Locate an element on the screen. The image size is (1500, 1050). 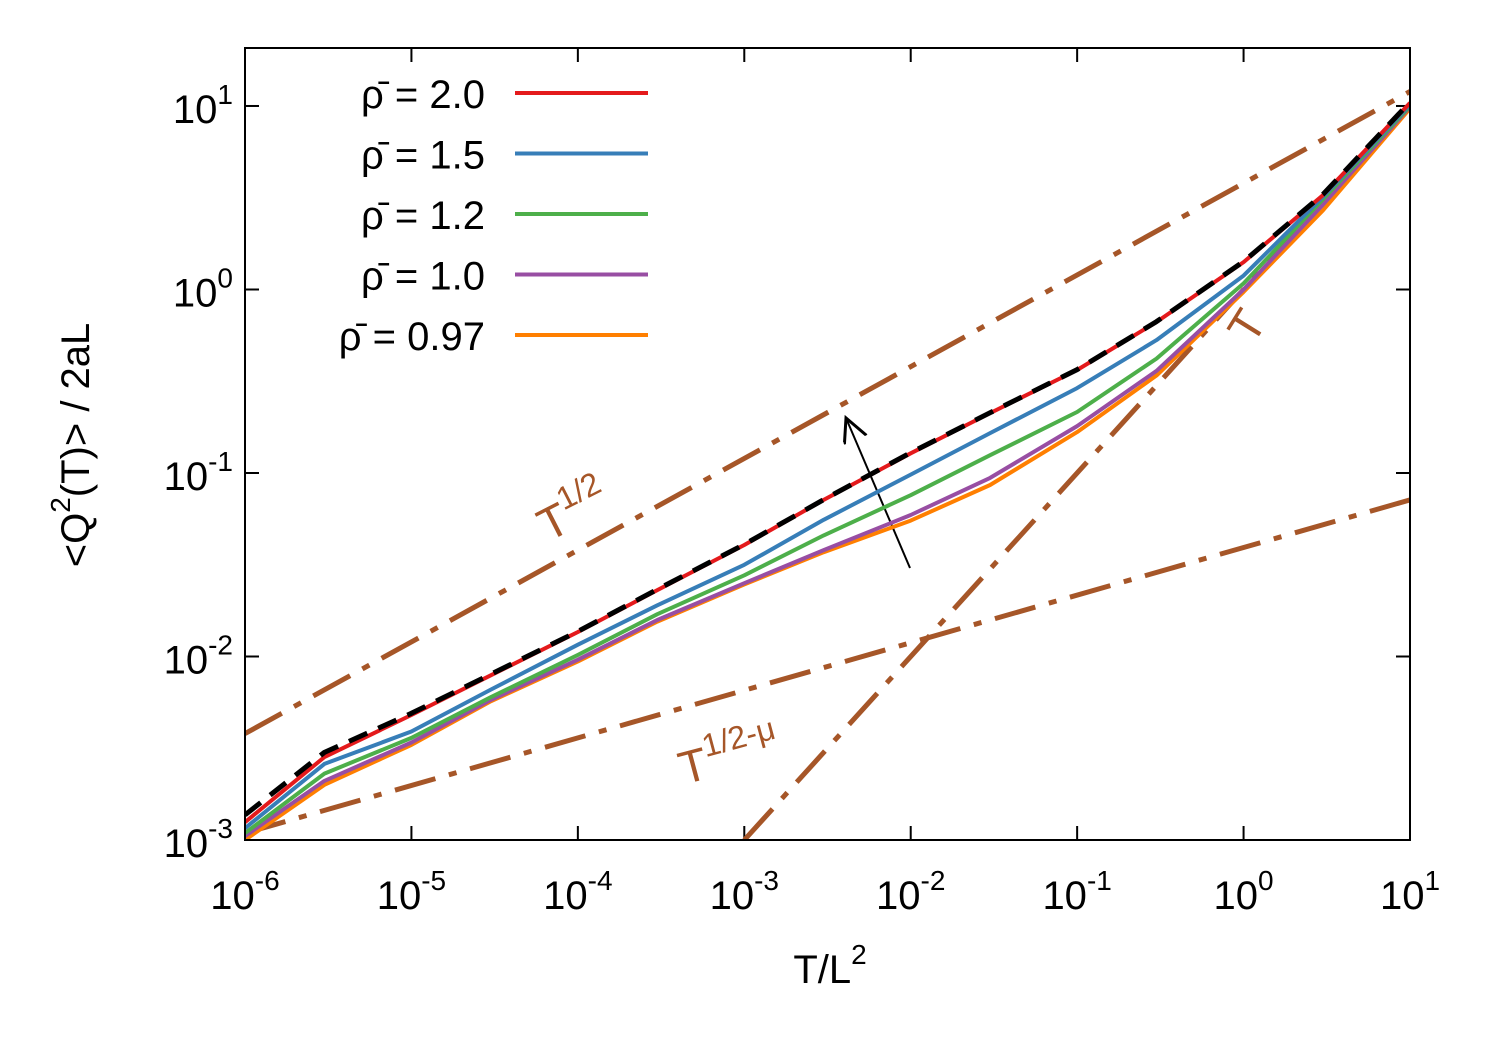
x-tick-label: 10⁻⁵ is located at coordinates (411, 891).